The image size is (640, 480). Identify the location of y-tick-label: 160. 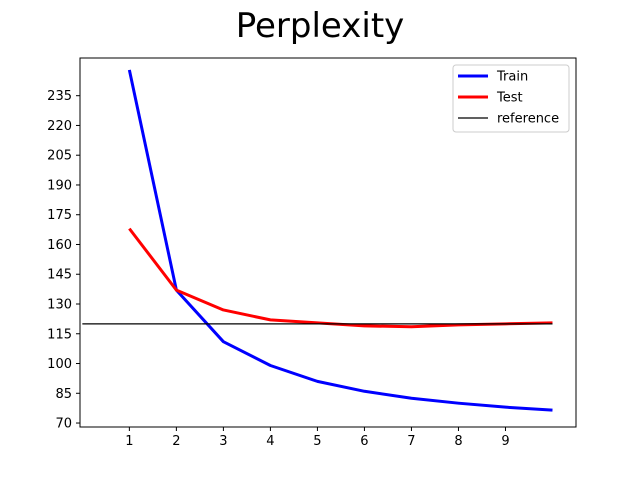
(59, 245).